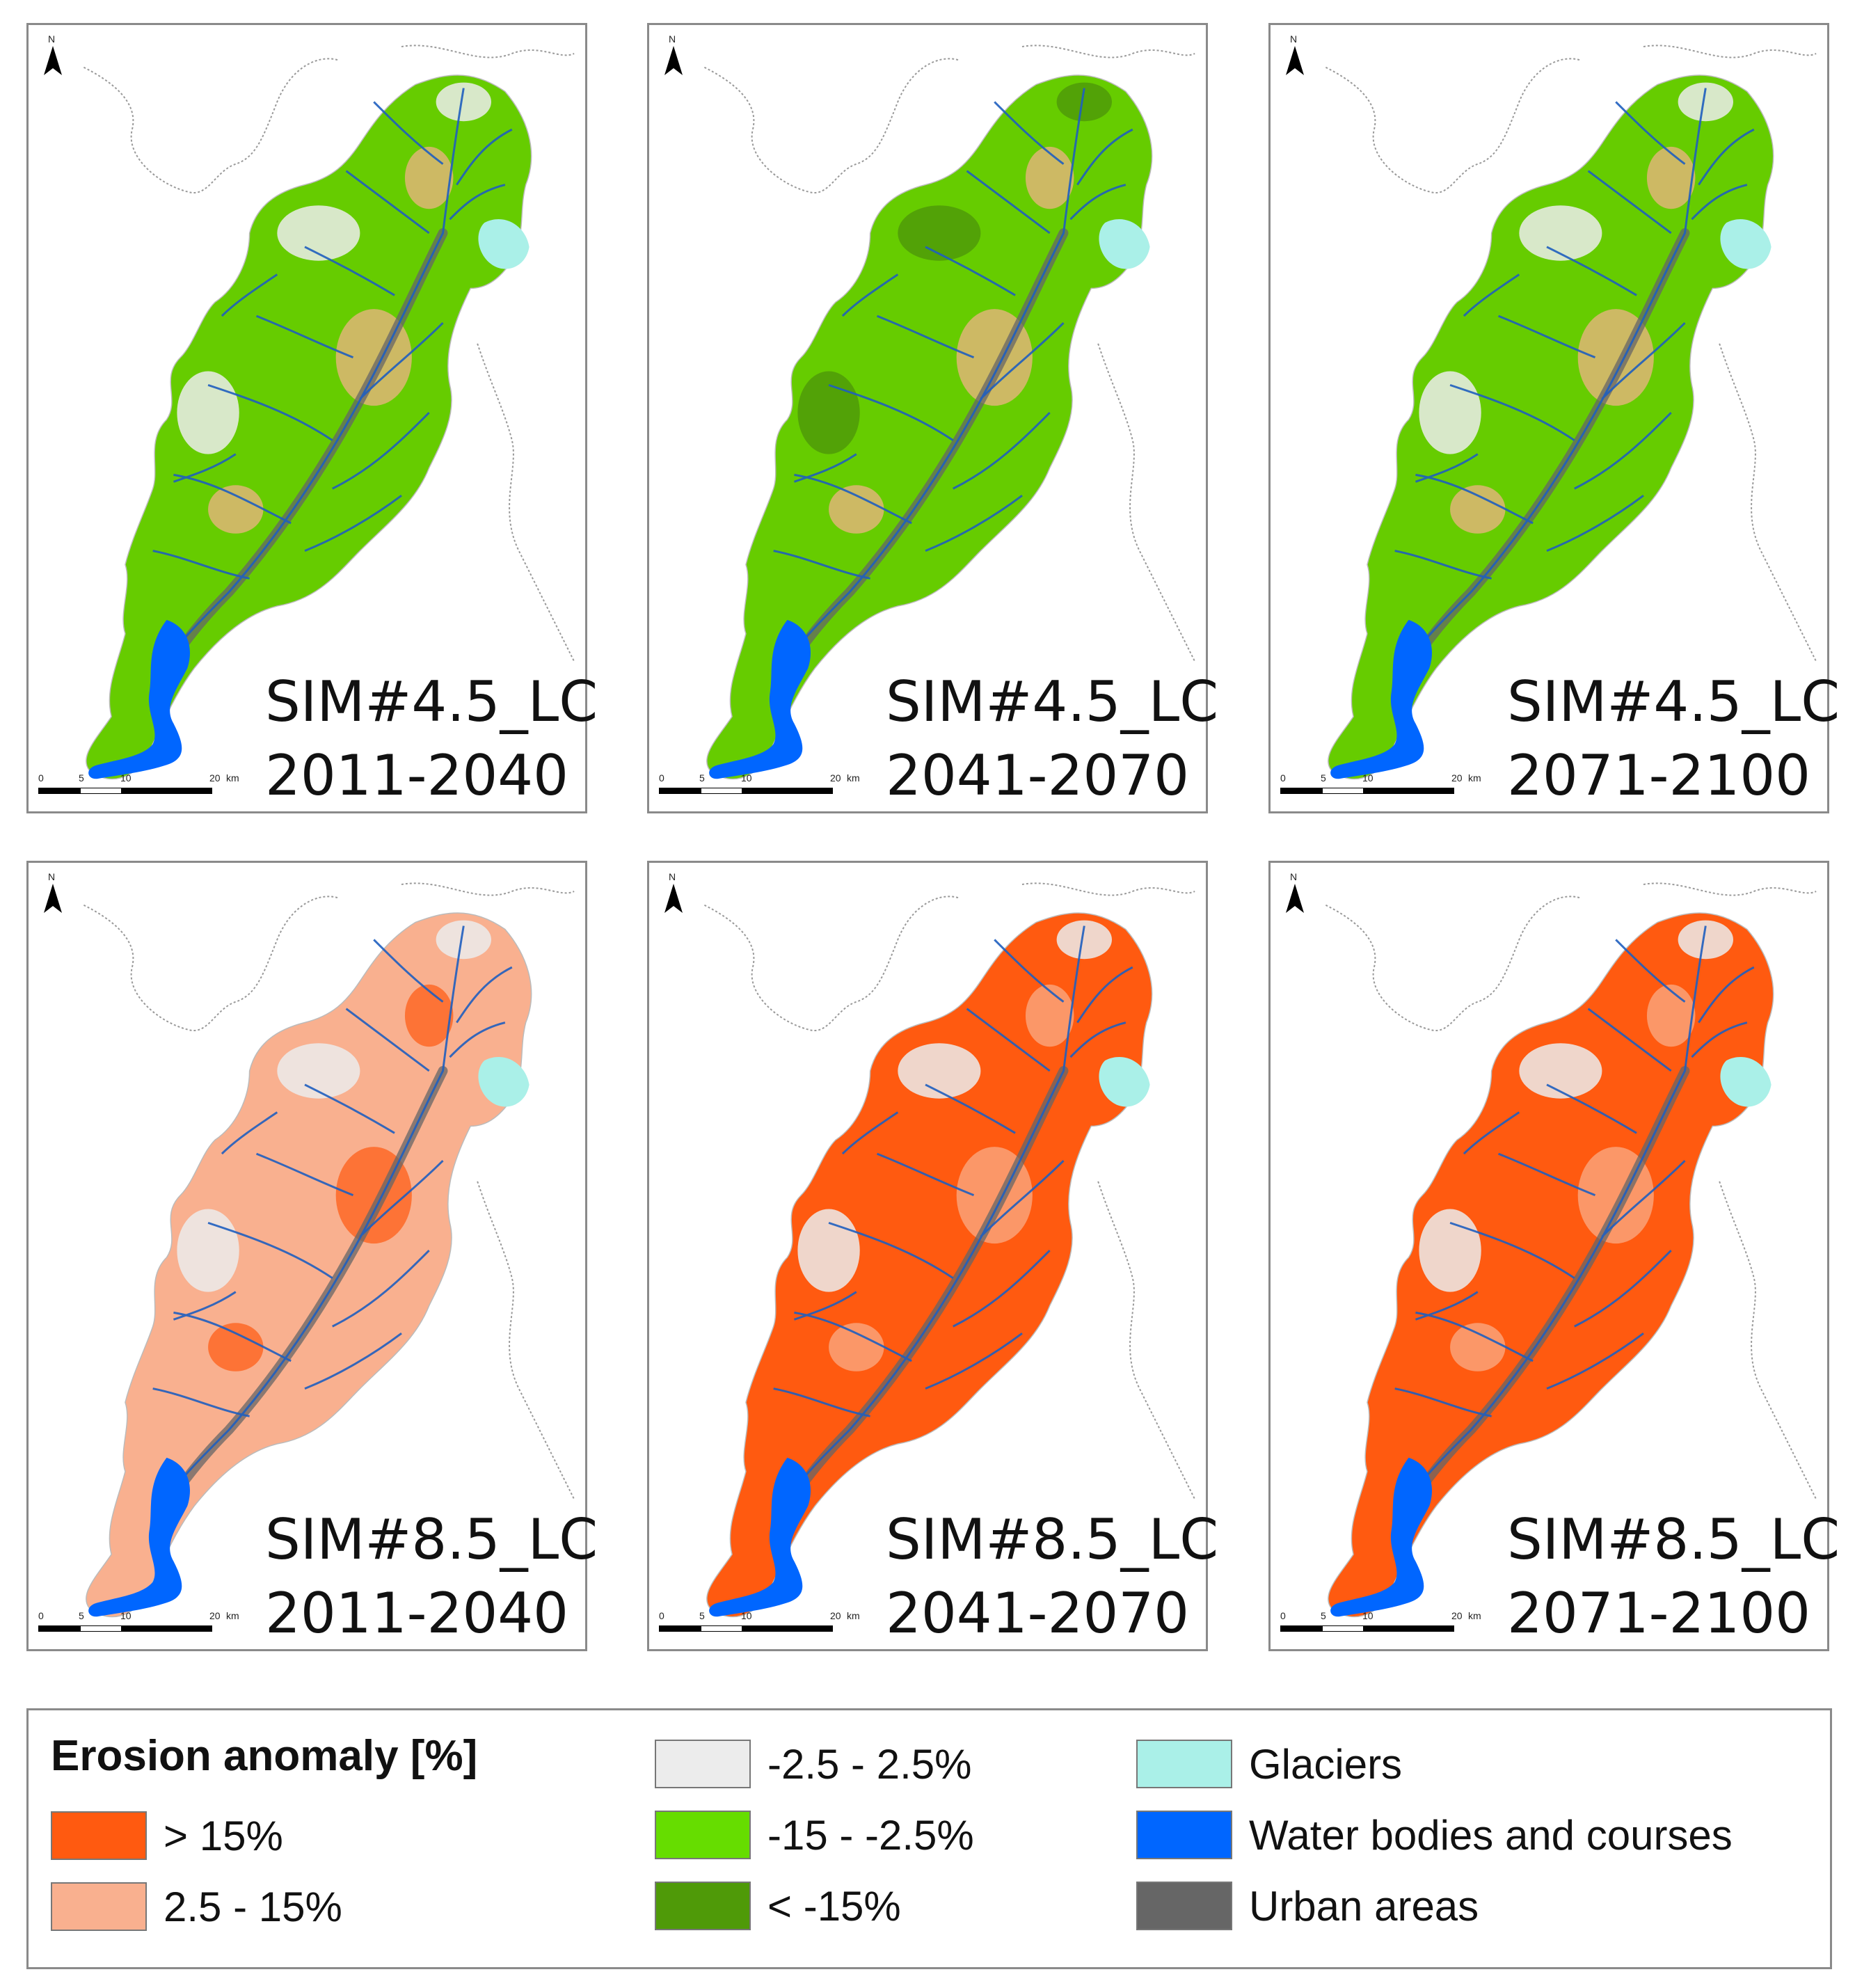 The image size is (1855, 1988). Describe the element at coordinates (1326, 1764) in the screenshot. I see `legend-label: Glaciers` at that location.